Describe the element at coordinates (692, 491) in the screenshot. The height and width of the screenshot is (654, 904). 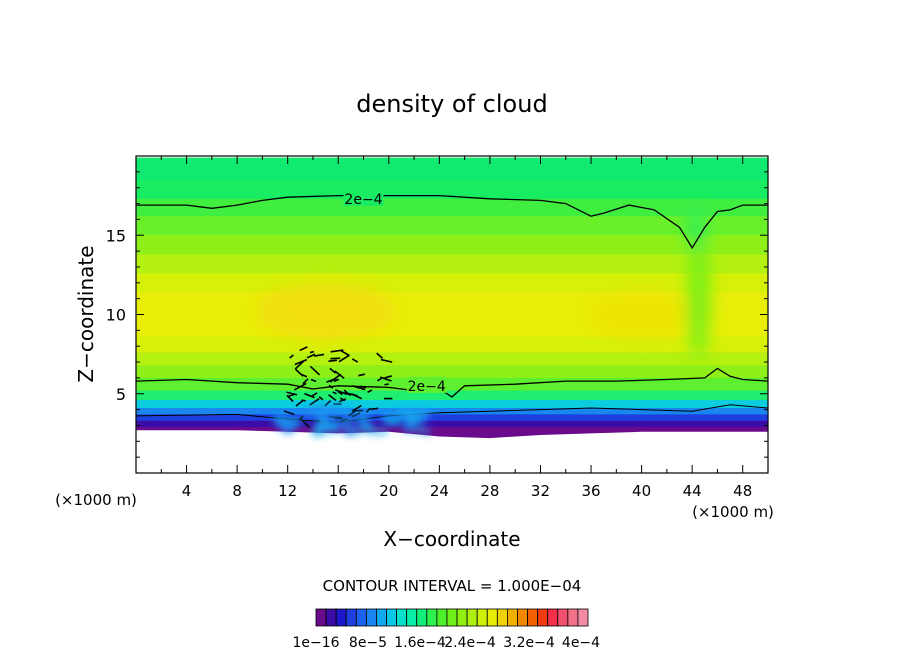
I see `x-tick-label: 44` at that location.